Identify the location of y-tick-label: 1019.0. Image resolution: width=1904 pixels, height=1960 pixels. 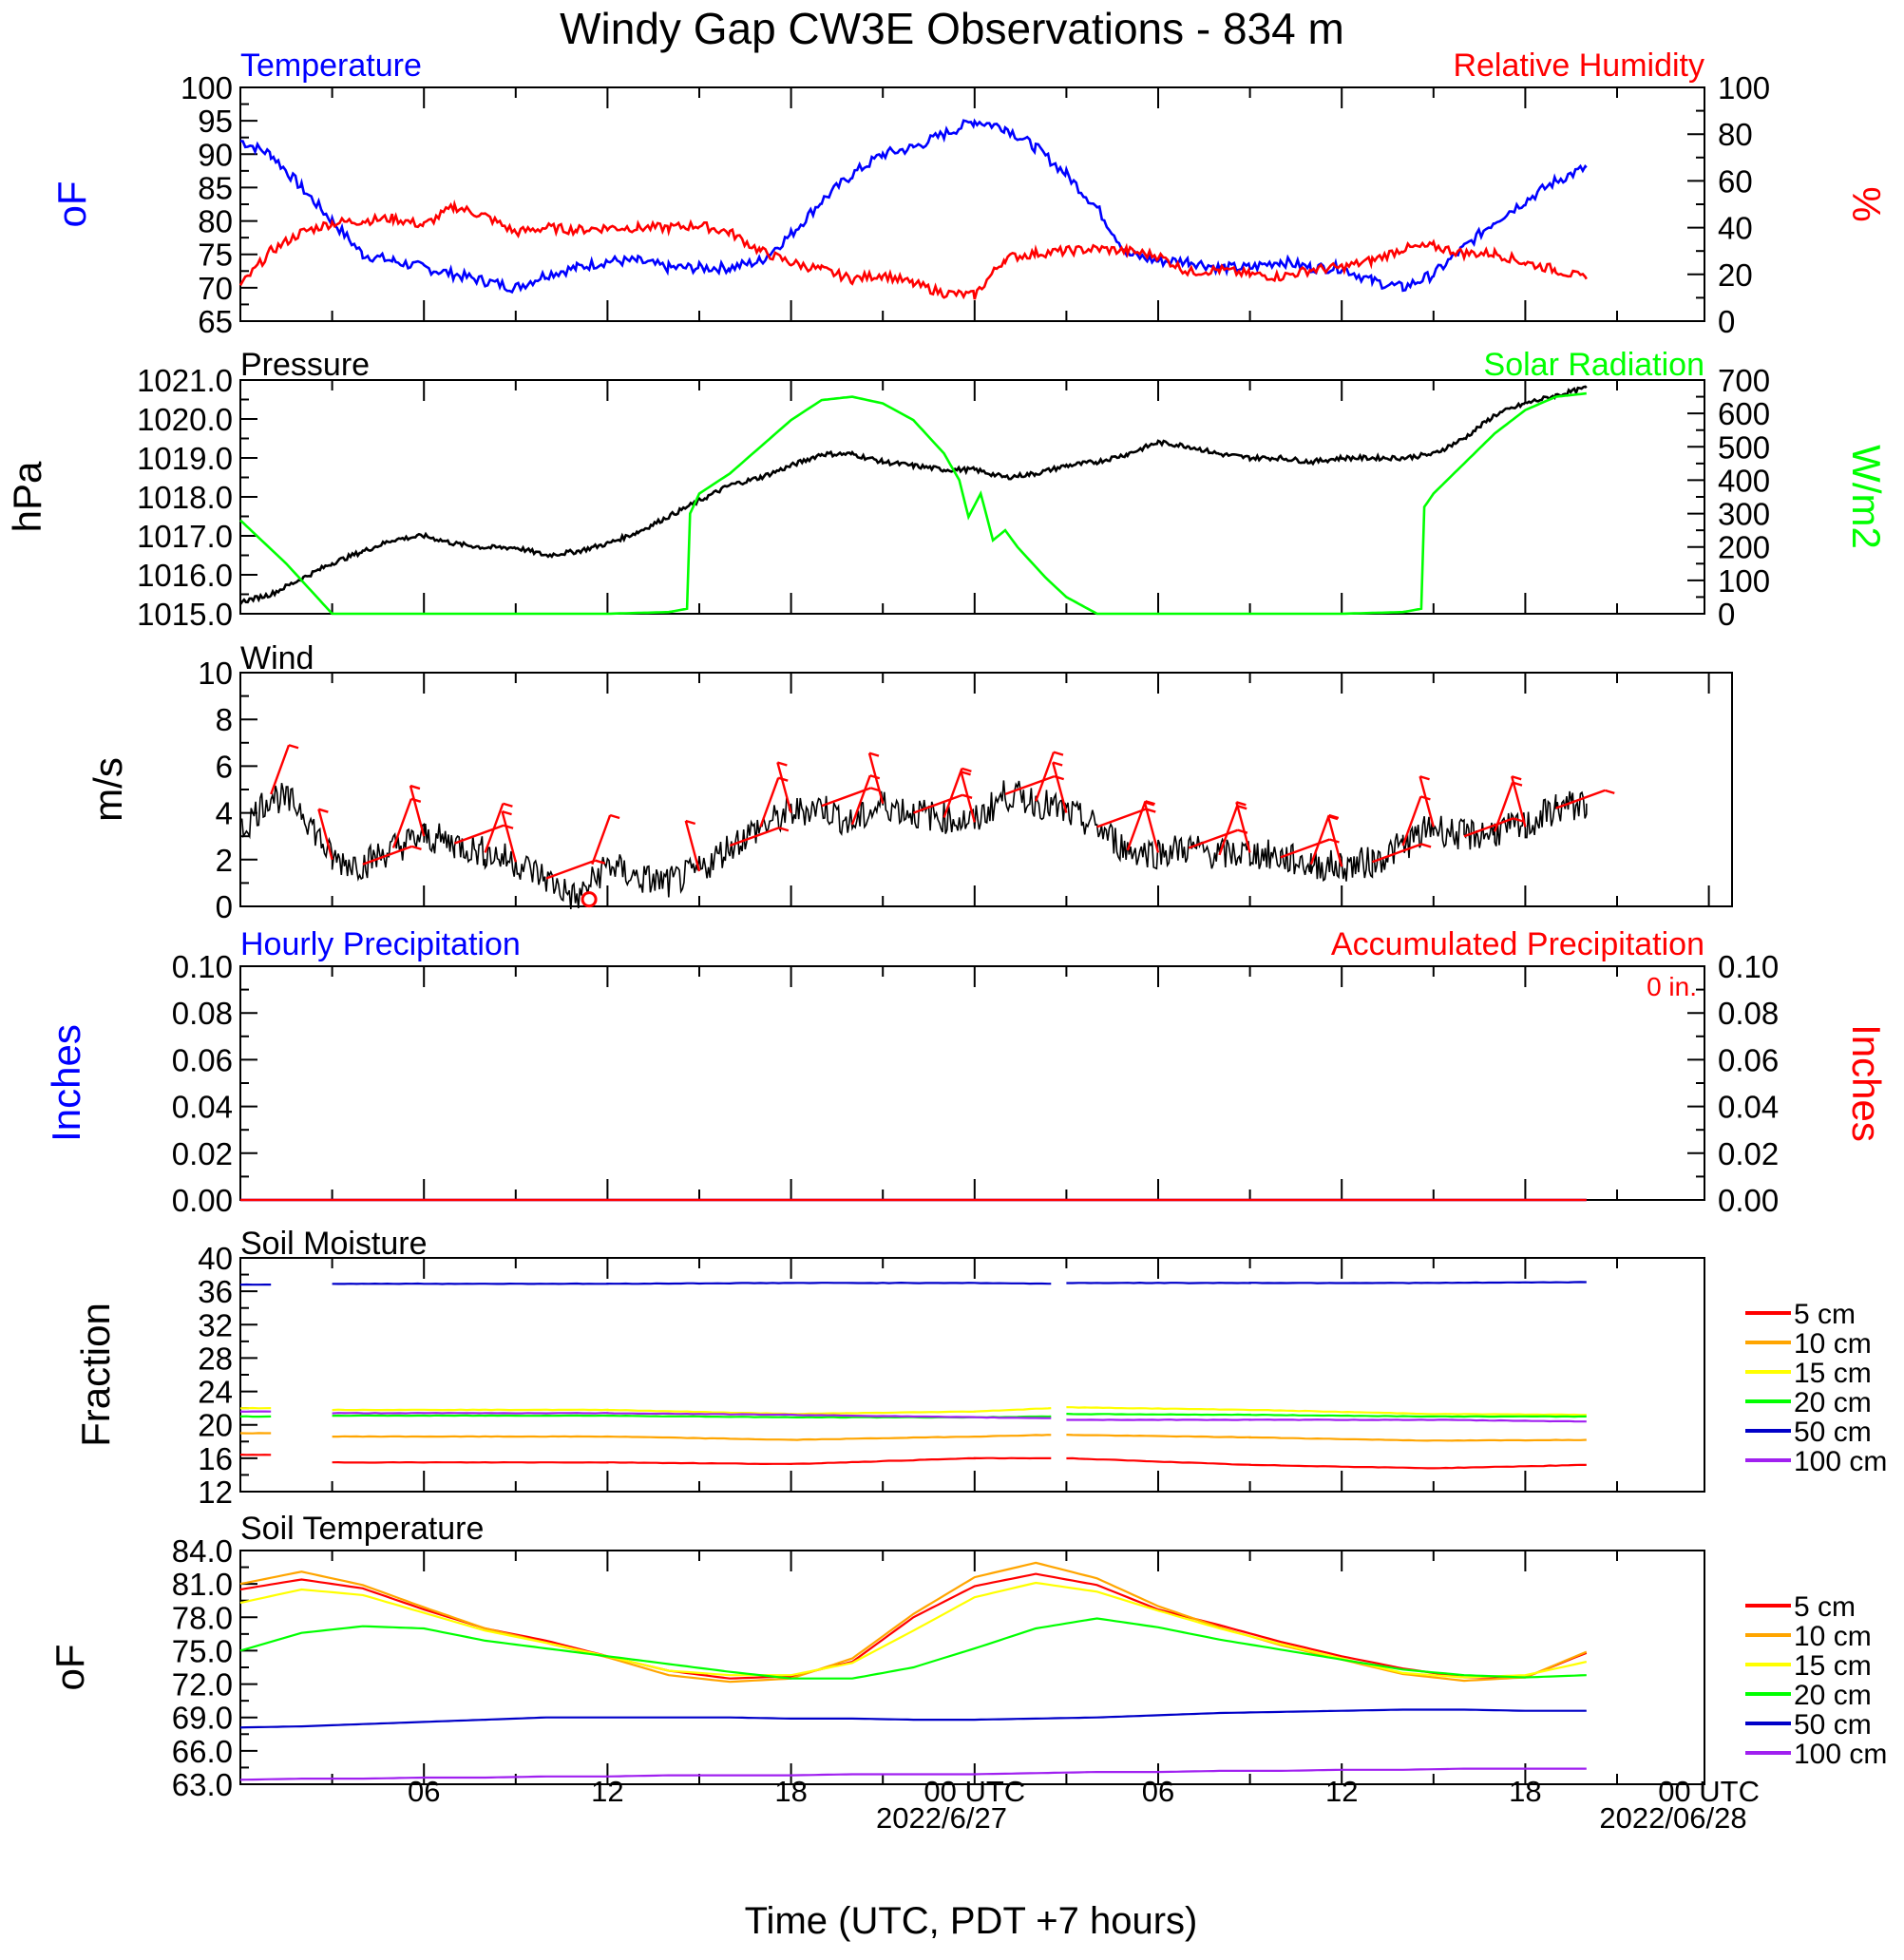
(185, 458).